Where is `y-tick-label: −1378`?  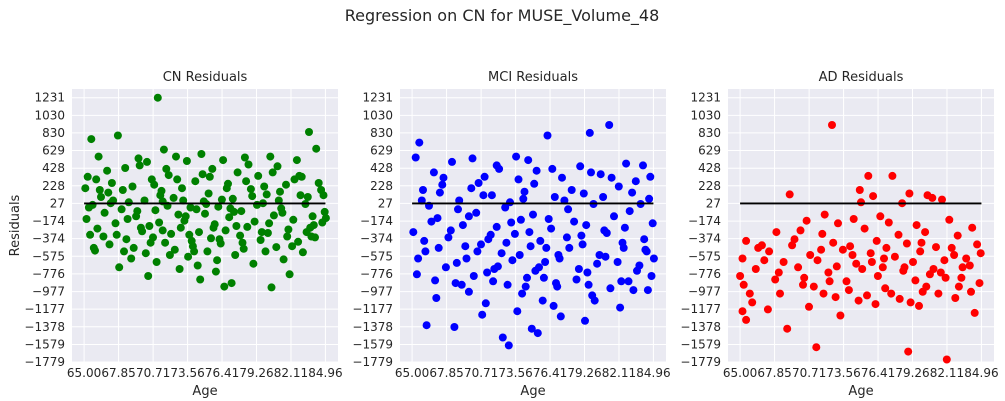 y-tick-label: −1378 is located at coordinates (372, 327).